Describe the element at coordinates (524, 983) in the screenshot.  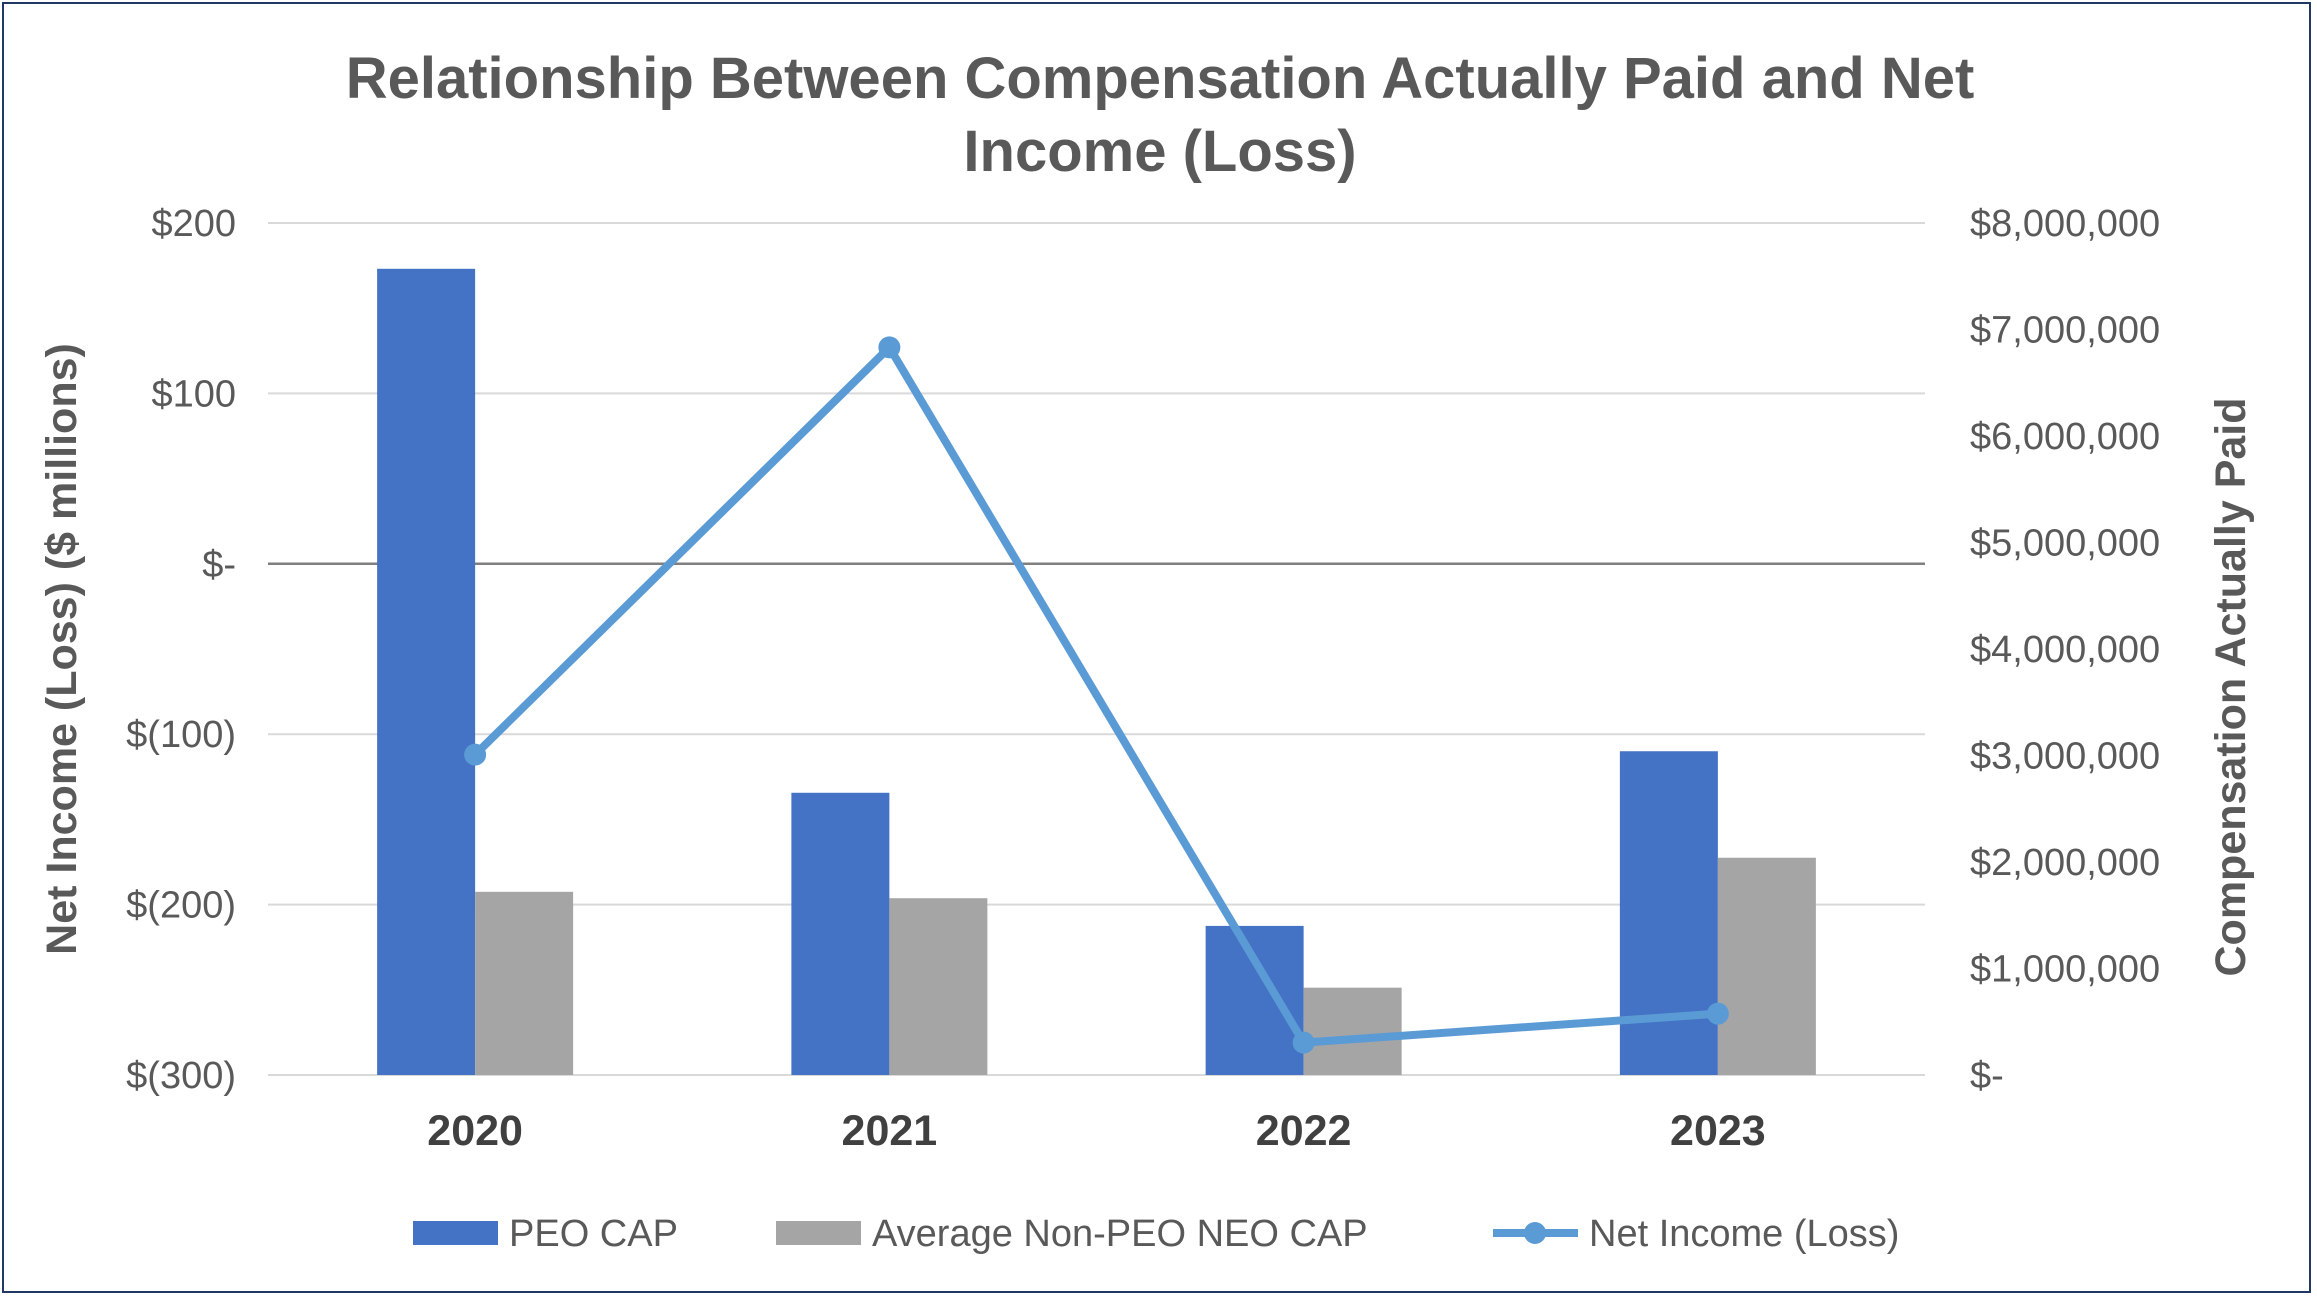
I see `bar-average-non-peo-neo-cap-2020` at that location.